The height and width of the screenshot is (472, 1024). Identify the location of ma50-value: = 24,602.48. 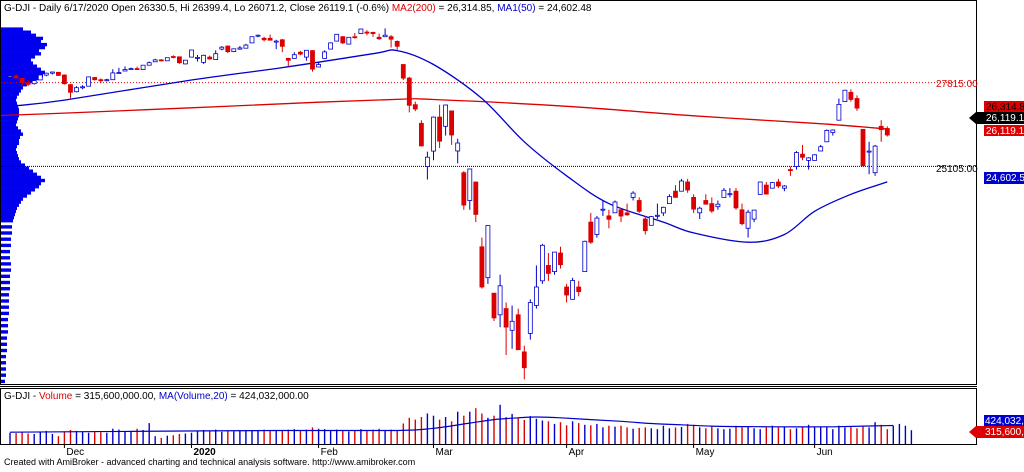
(564, 8).